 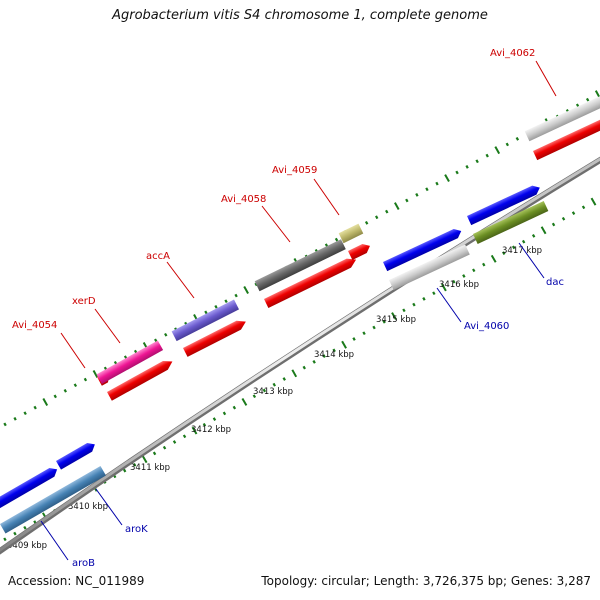 I want to click on feature-avi4058, so click(x=300, y=265).